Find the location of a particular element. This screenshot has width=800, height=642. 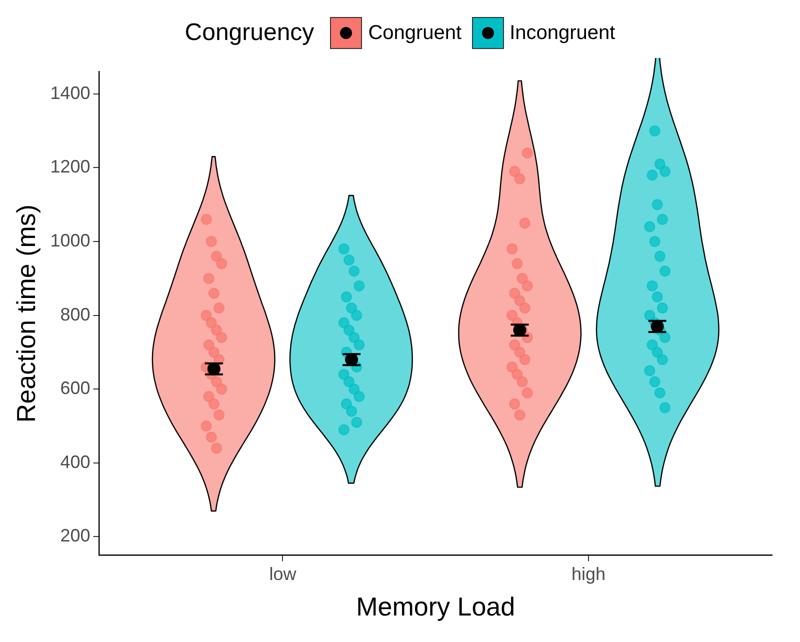

x-tick-label: high is located at coordinates (589, 574).